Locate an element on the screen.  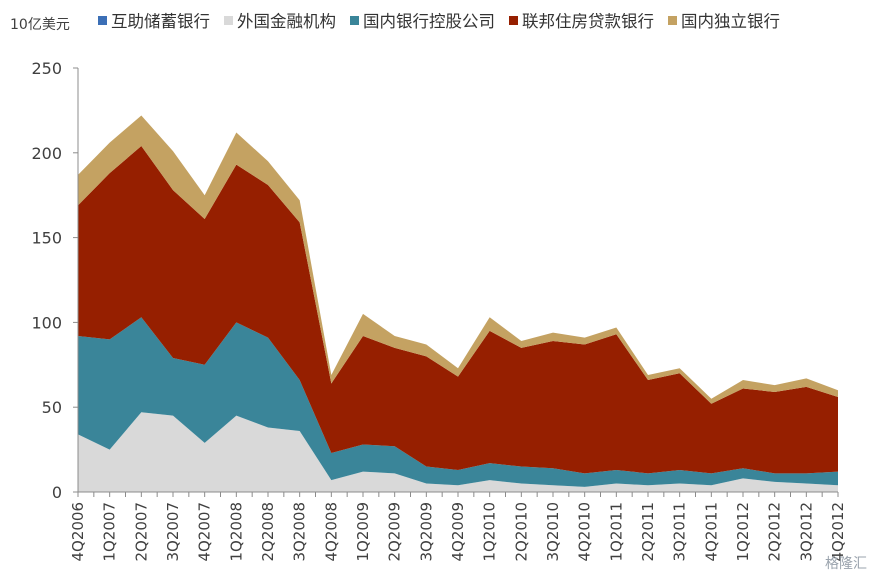
legend-label: 外国金融机构 is located at coordinates (286, 21).